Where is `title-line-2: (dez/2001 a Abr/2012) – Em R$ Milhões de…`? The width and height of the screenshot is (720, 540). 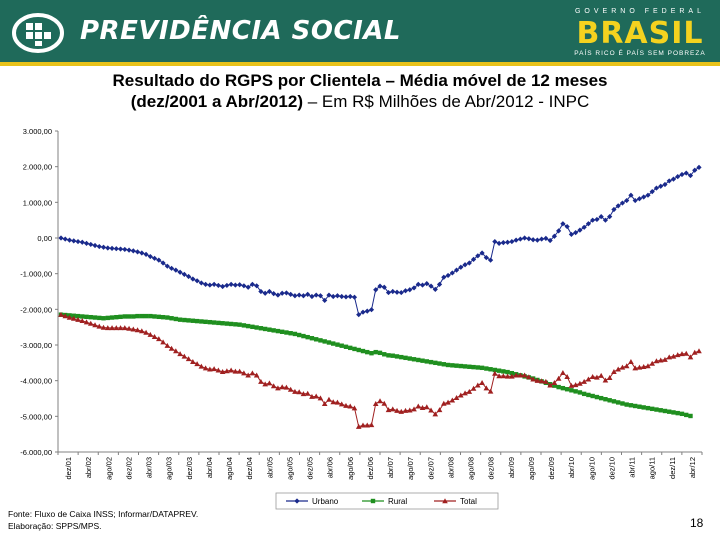 title-line-2: (dez/2001 a Abr/2012) – Em R$ Milhões de… is located at coordinates (360, 101).